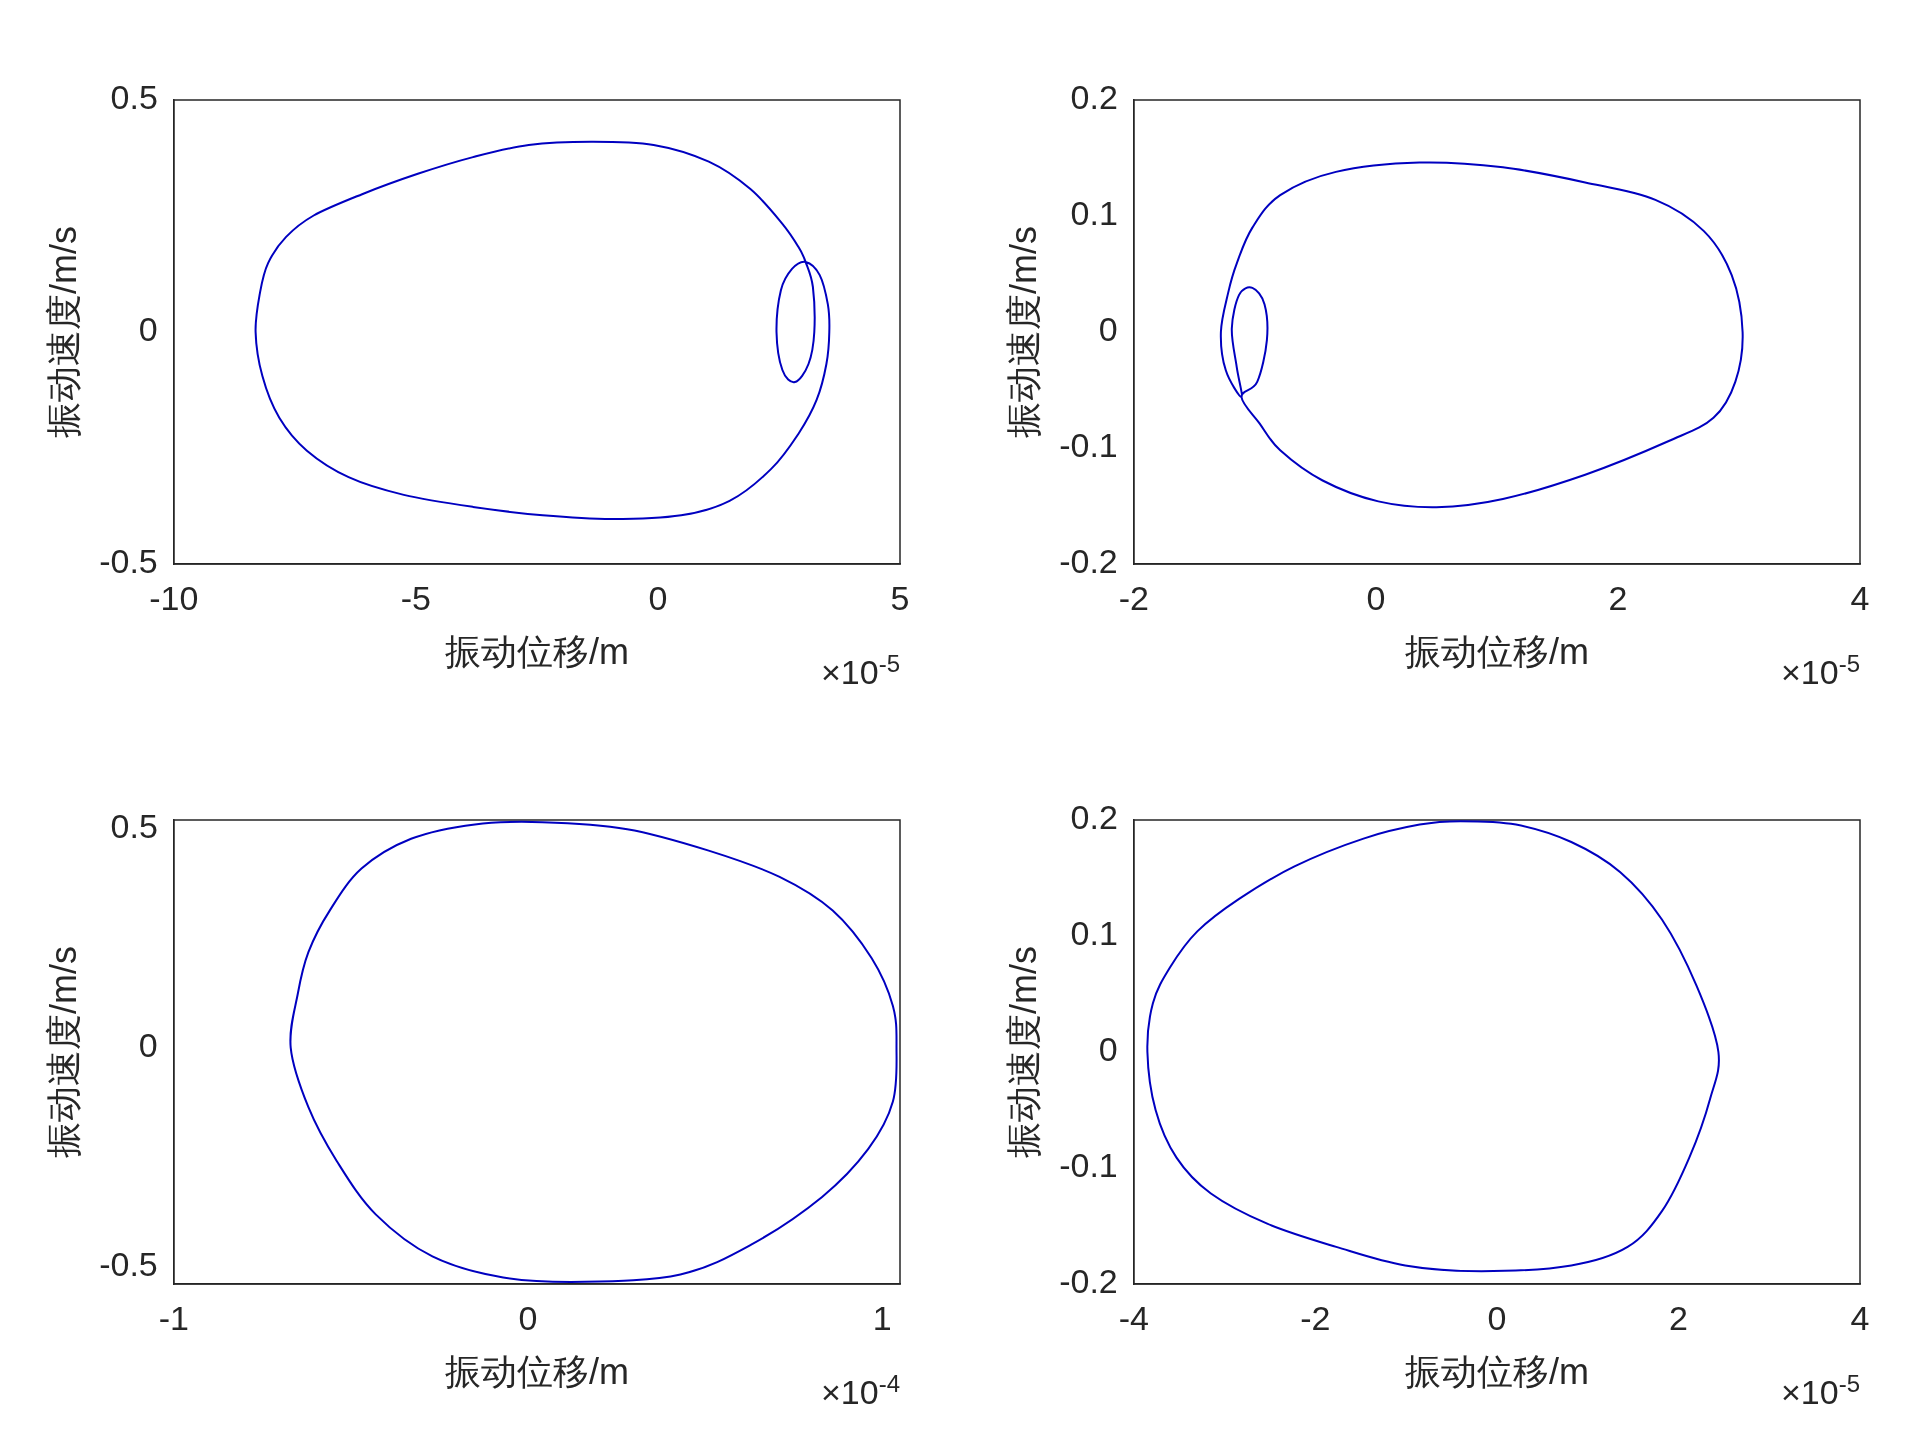 The image size is (1920, 1440). What do you see at coordinates (415, 597) in the screenshot?
I see `x-tick-label: -5` at bounding box center [415, 597].